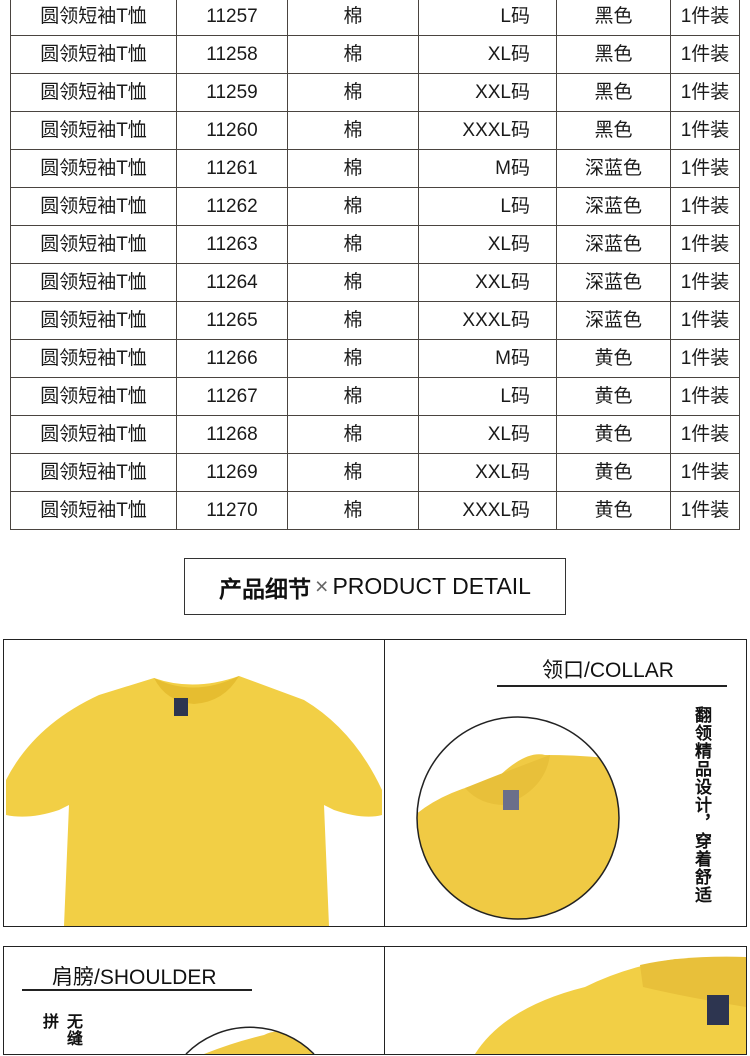  I want to click on table-row: 圆领短袖T恤 11258 棉 XL码 黑色 1件装, so click(375, 54).